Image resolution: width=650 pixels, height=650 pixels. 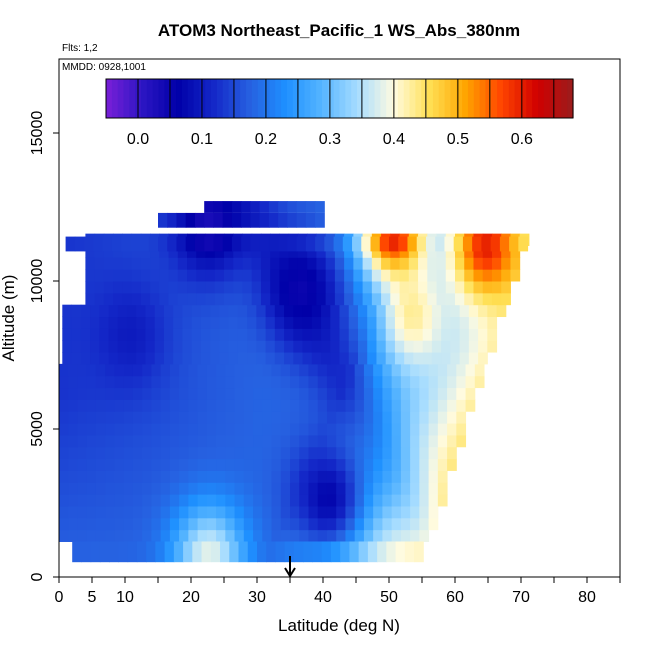 I want to click on marker-arrow-head, so click(x=290, y=572).